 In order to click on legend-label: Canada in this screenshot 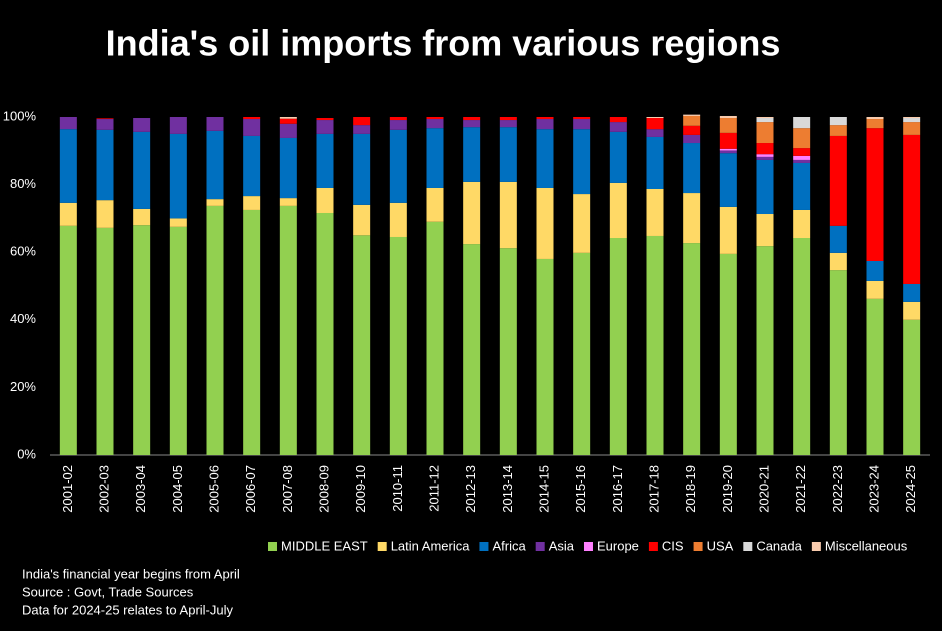, I will do `click(779, 545)`.